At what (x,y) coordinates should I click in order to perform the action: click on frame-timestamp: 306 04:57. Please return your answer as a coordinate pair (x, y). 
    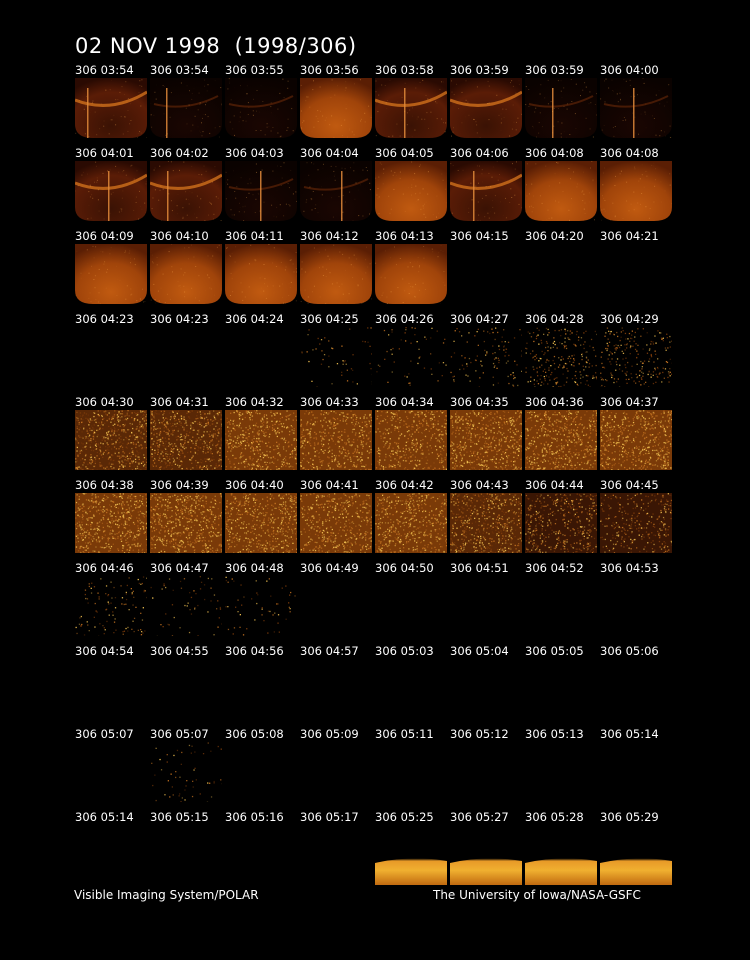
    Looking at the image, I should click on (329, 651).